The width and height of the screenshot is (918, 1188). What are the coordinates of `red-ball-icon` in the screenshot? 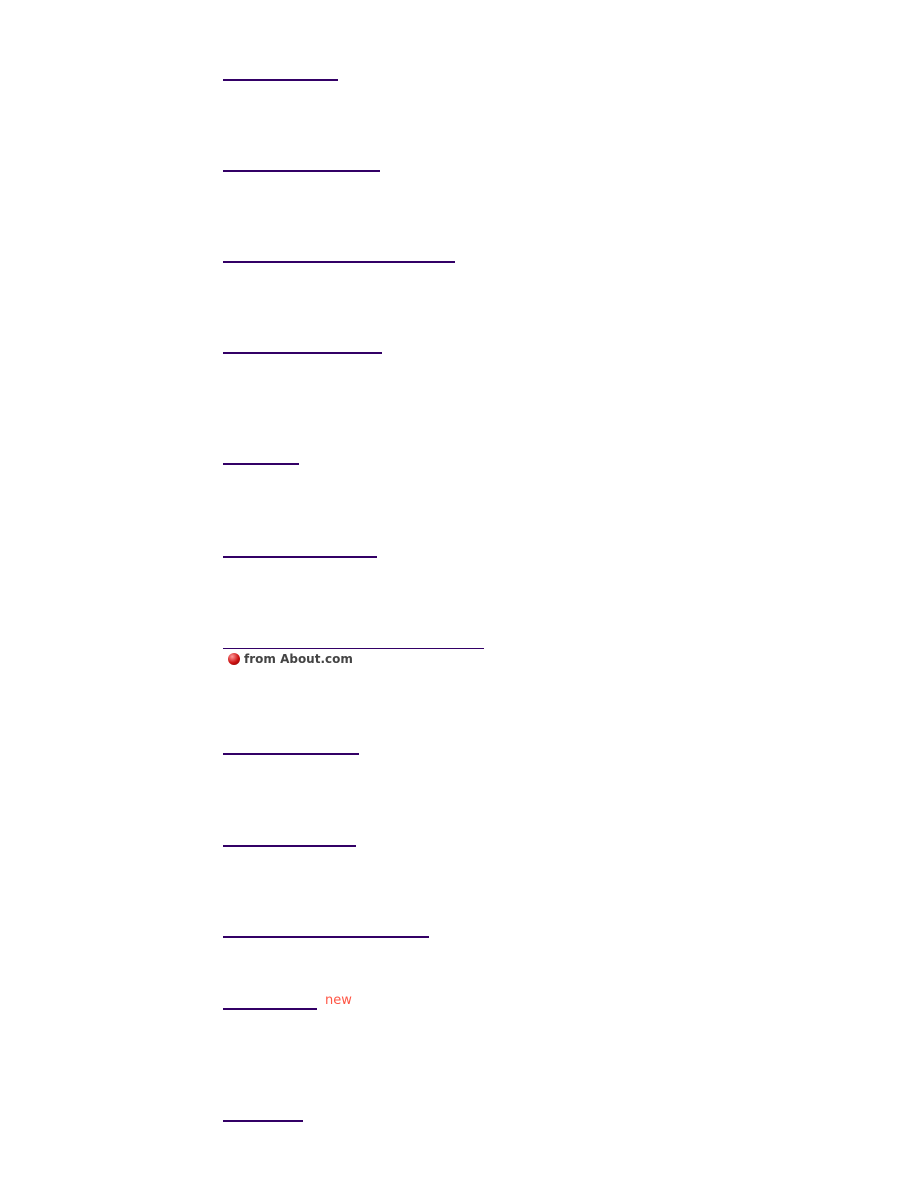 It's located at (234, 659).